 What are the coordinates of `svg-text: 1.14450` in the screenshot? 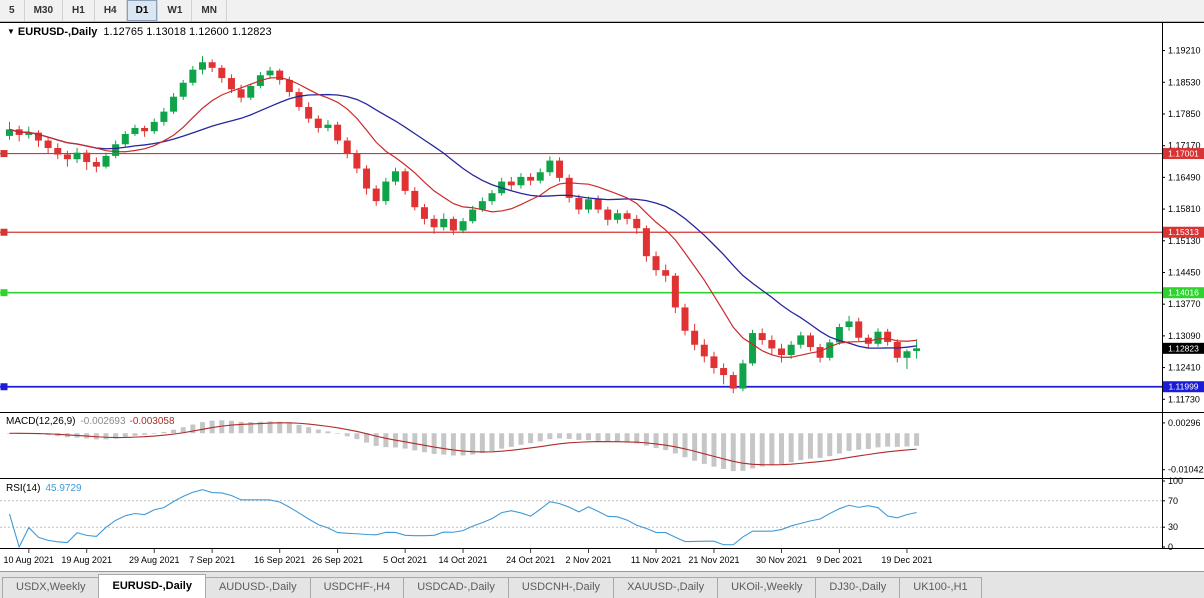 It's located at (1184, 272).